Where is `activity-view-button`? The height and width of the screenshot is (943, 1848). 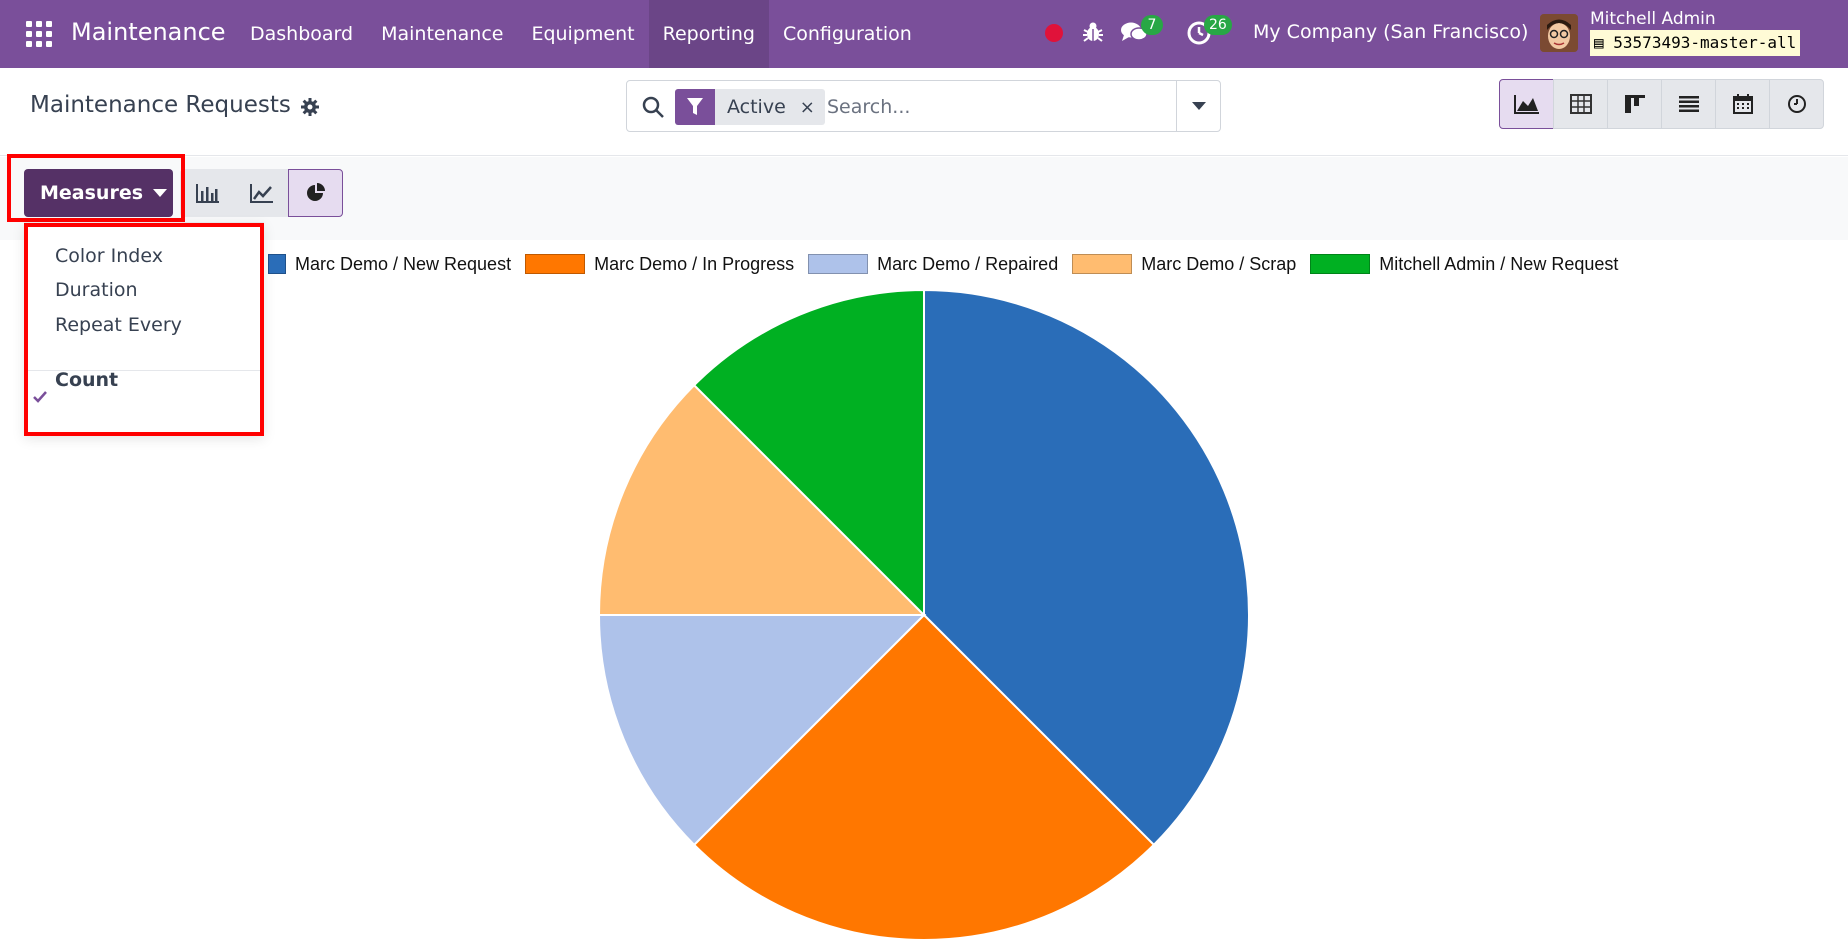 activity-view-button is located at coordinates (1796, 104).